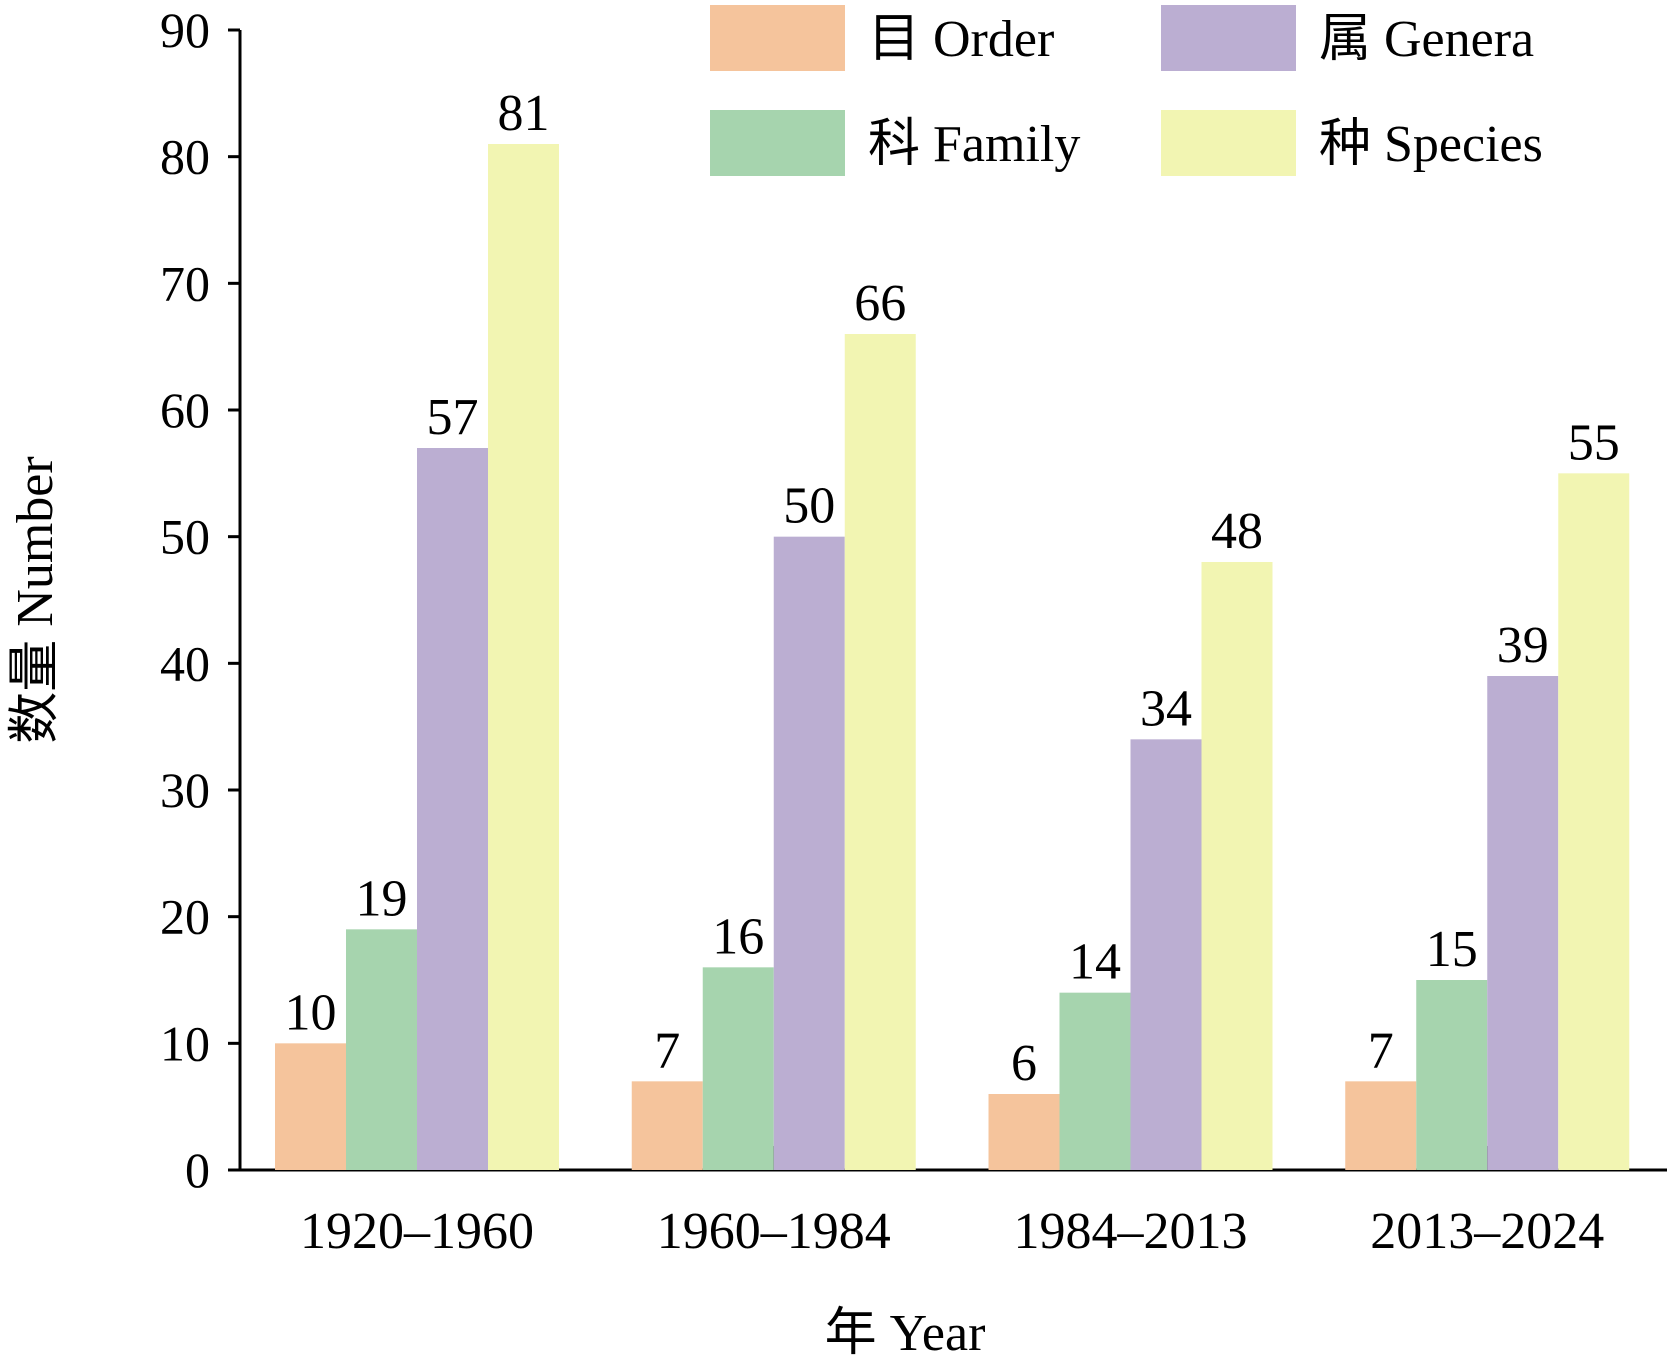 This screenshot has height=1364, width=1667. Describe the element at coordinates (809, 506) in the screenshot. I see `data-label: 50` at that location.